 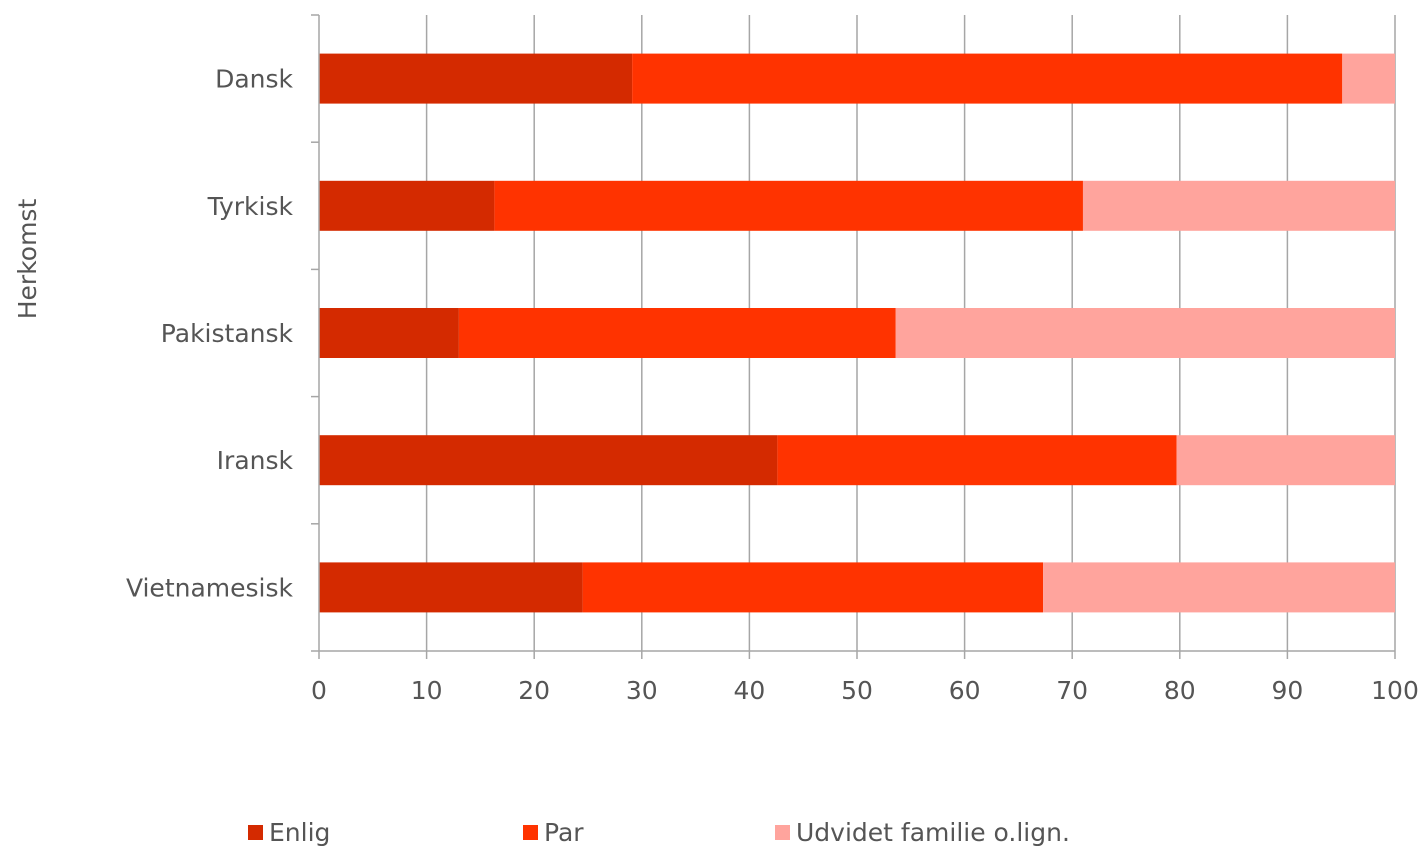 I want to click on category-label: Iransk, so click(x=255, y=460).